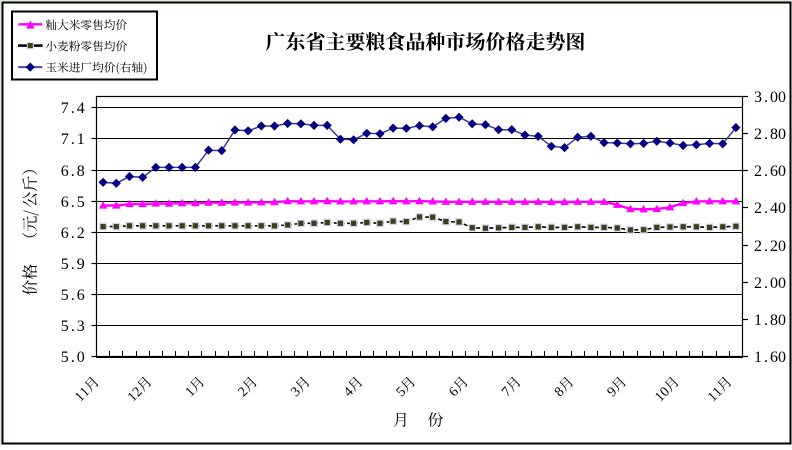  What do you see at coordinates (81, 264) in the screenshot?
I see `svg-text: 9` at bounding box center [81, 264].